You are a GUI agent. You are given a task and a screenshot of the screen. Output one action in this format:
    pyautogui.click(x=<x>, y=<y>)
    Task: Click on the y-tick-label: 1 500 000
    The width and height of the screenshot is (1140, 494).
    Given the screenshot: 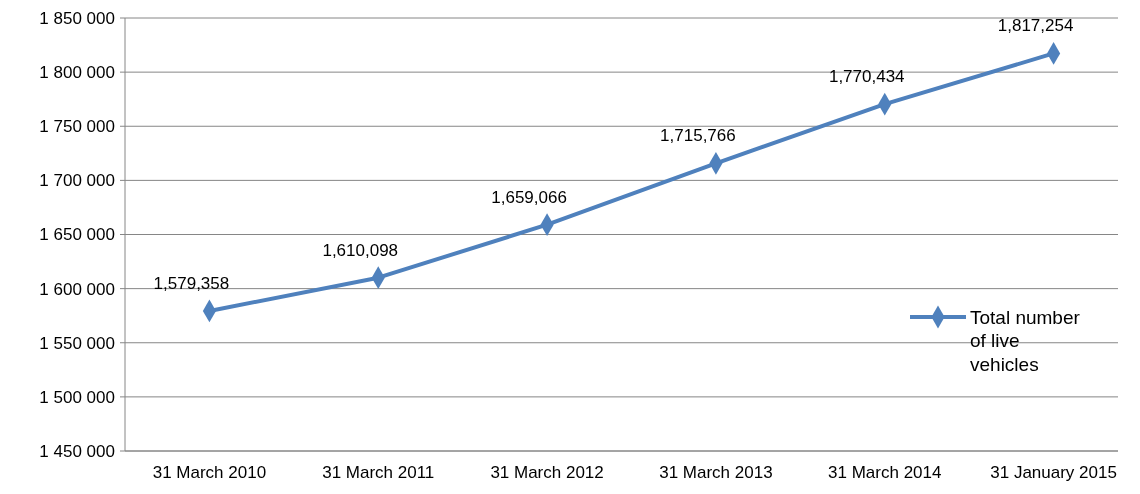 What is the action you would take?
    pyautogui.click(x=77, y=397)
    